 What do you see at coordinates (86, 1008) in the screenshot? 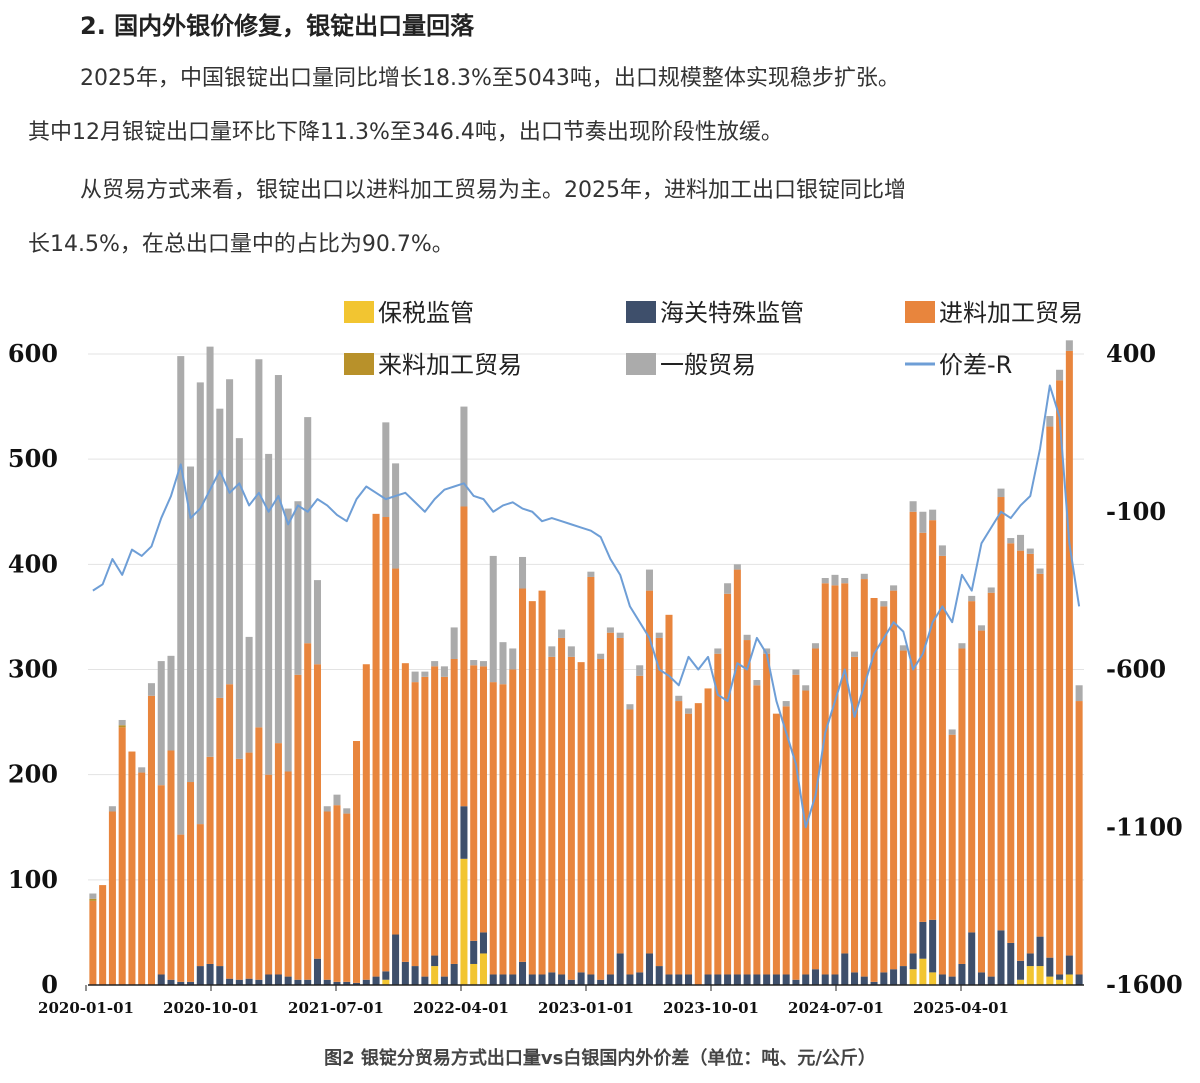
I see `x-tick-label: 2020-01-01` at bounding box center [86, 1008].